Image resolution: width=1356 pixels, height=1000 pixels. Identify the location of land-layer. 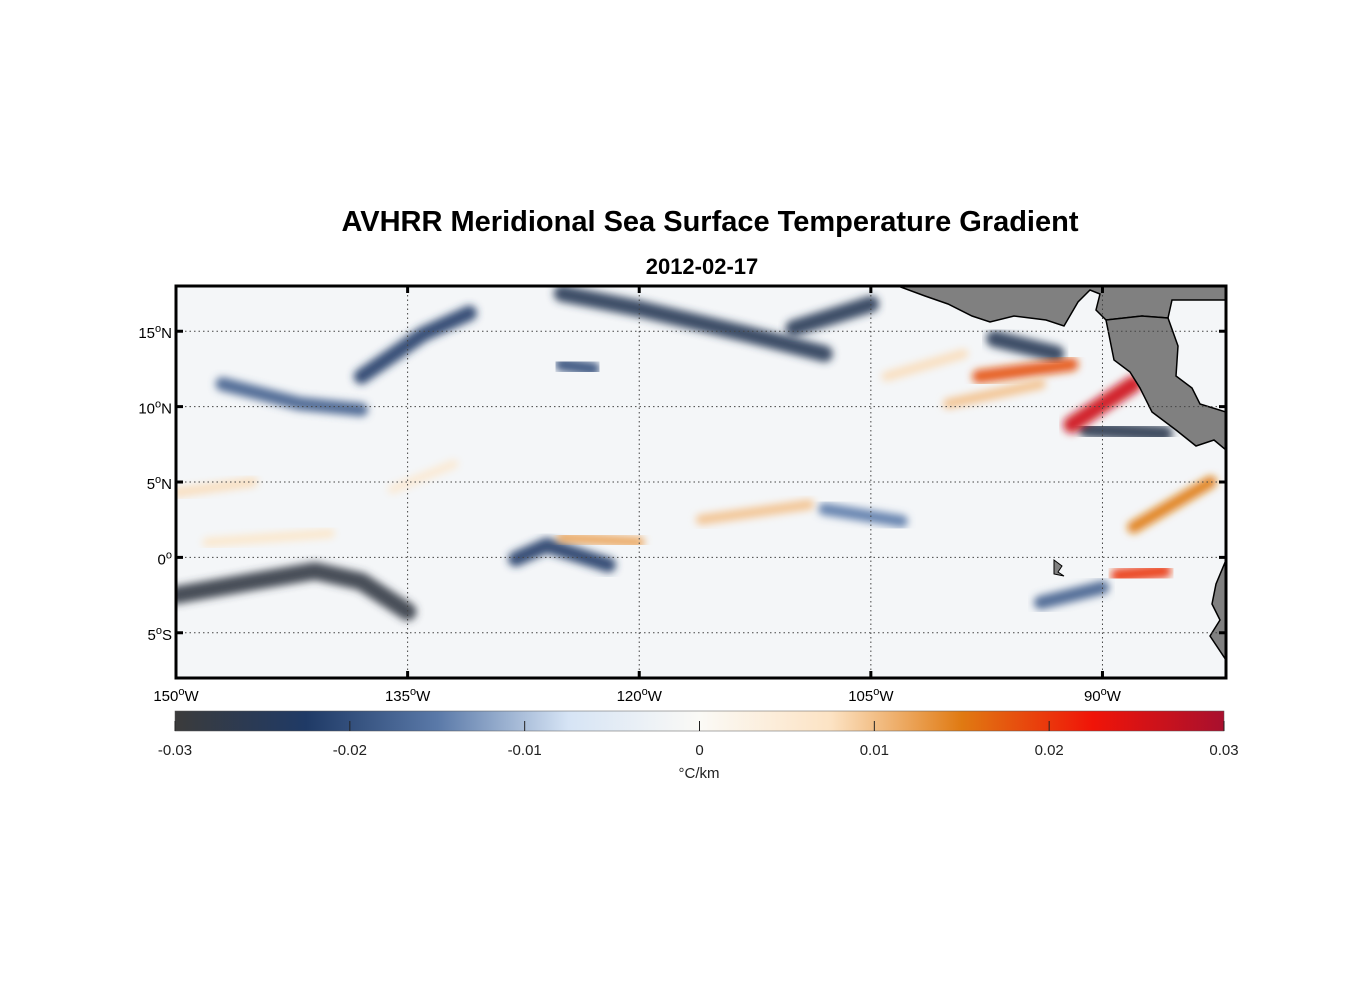
(1061, 474).